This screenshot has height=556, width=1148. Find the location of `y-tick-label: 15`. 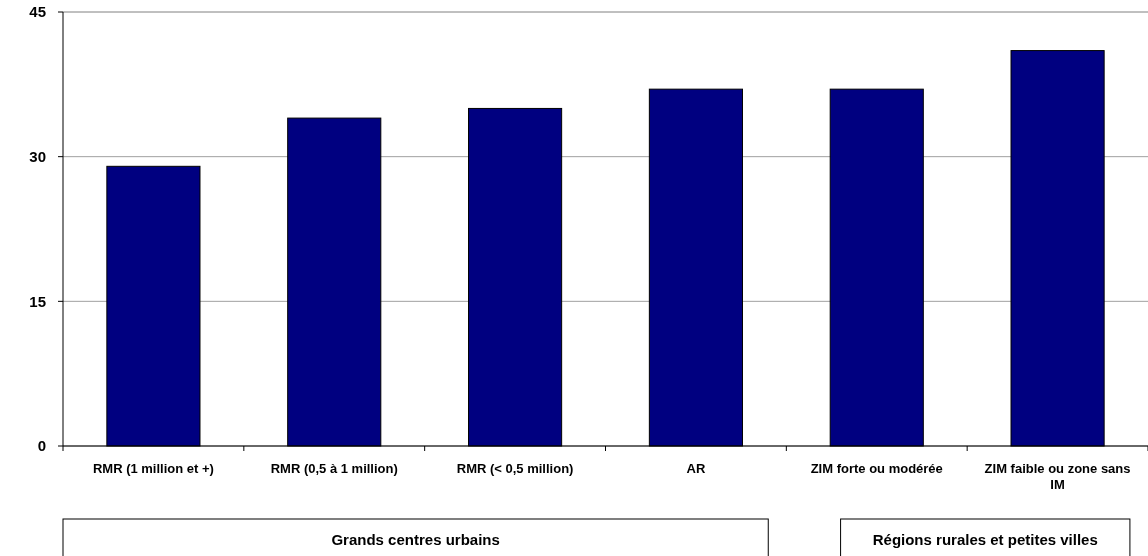

y-tick-label: 15 is located at coordinates (37, 301).